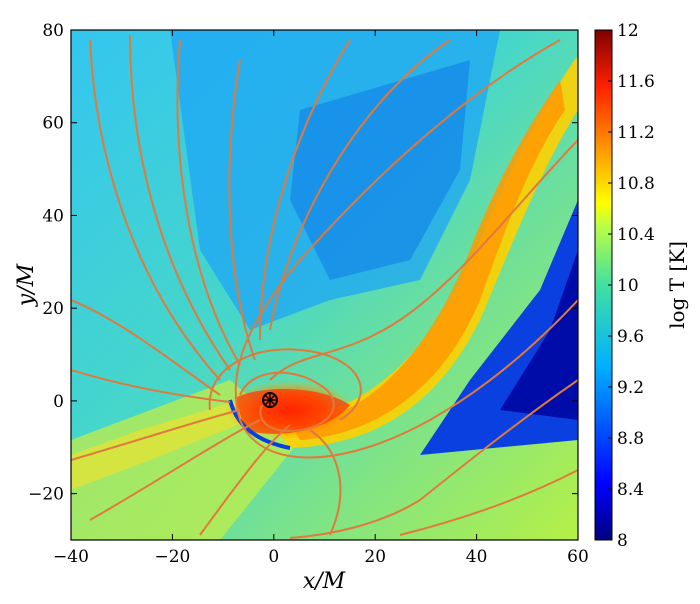 The height and width of the screenshot is (604, 700). I want to click on y-tick-label: 0, so click(58, 402).